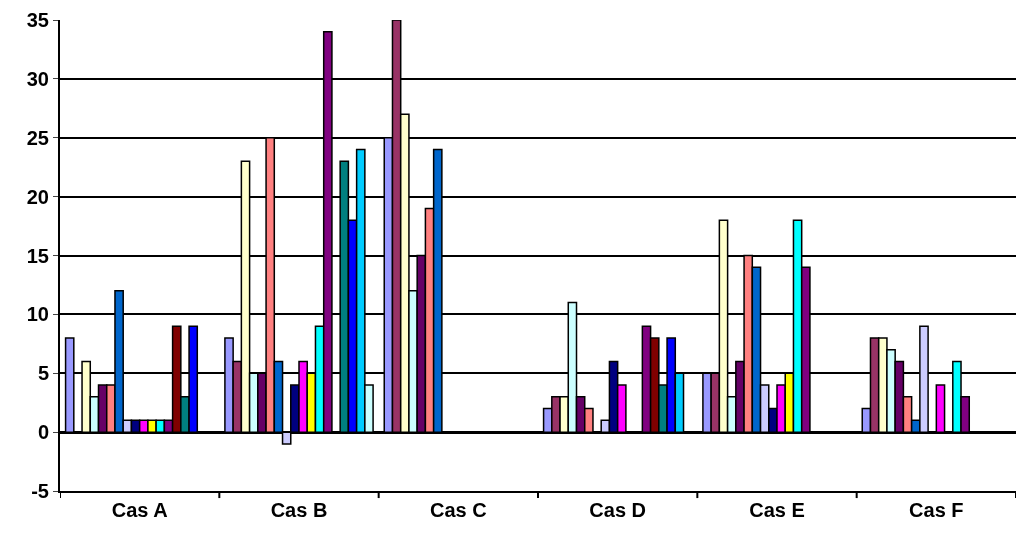 The image size is (1021, 541). What do you see at coordinates (40, 491) in the screenshot?
I see `y-tick-label: -5` at bounding box center [40, 491].